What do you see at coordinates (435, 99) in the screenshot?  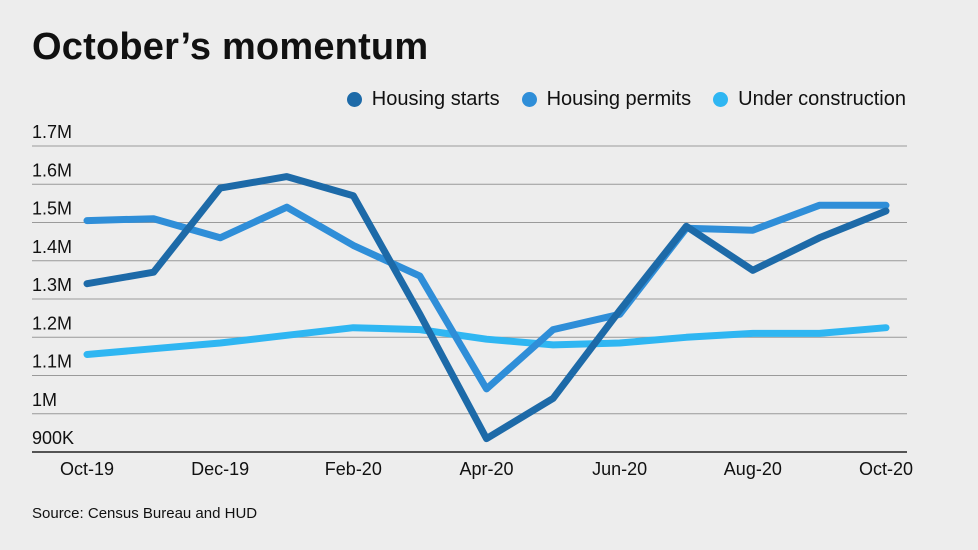 I see `legend-label-housing-starts: Housing starts` at bounding box center [435, 99].